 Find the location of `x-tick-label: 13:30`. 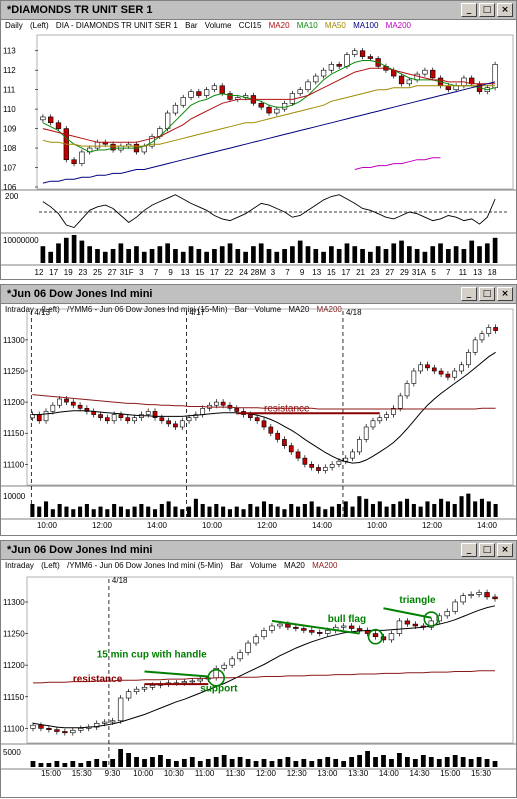

x-tick-label: 13:30 is located at coordinates (358, 773).